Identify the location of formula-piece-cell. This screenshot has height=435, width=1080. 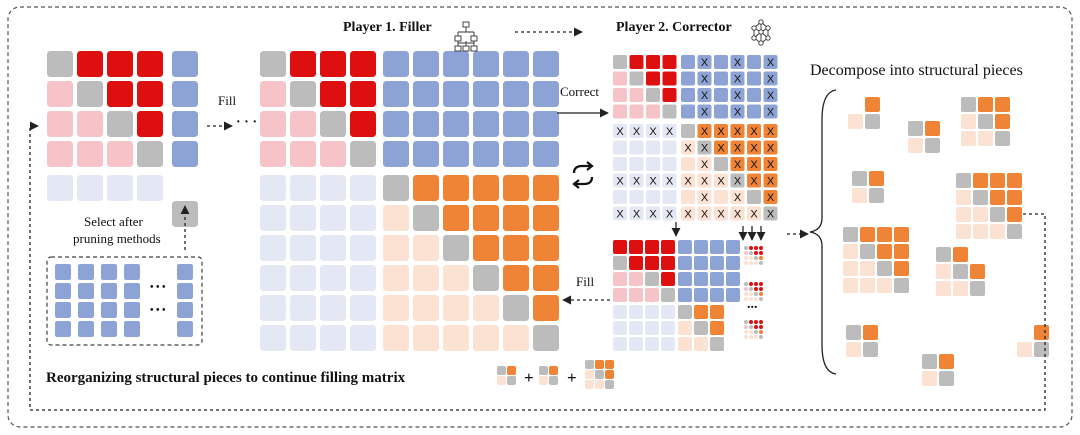
(553, 370).